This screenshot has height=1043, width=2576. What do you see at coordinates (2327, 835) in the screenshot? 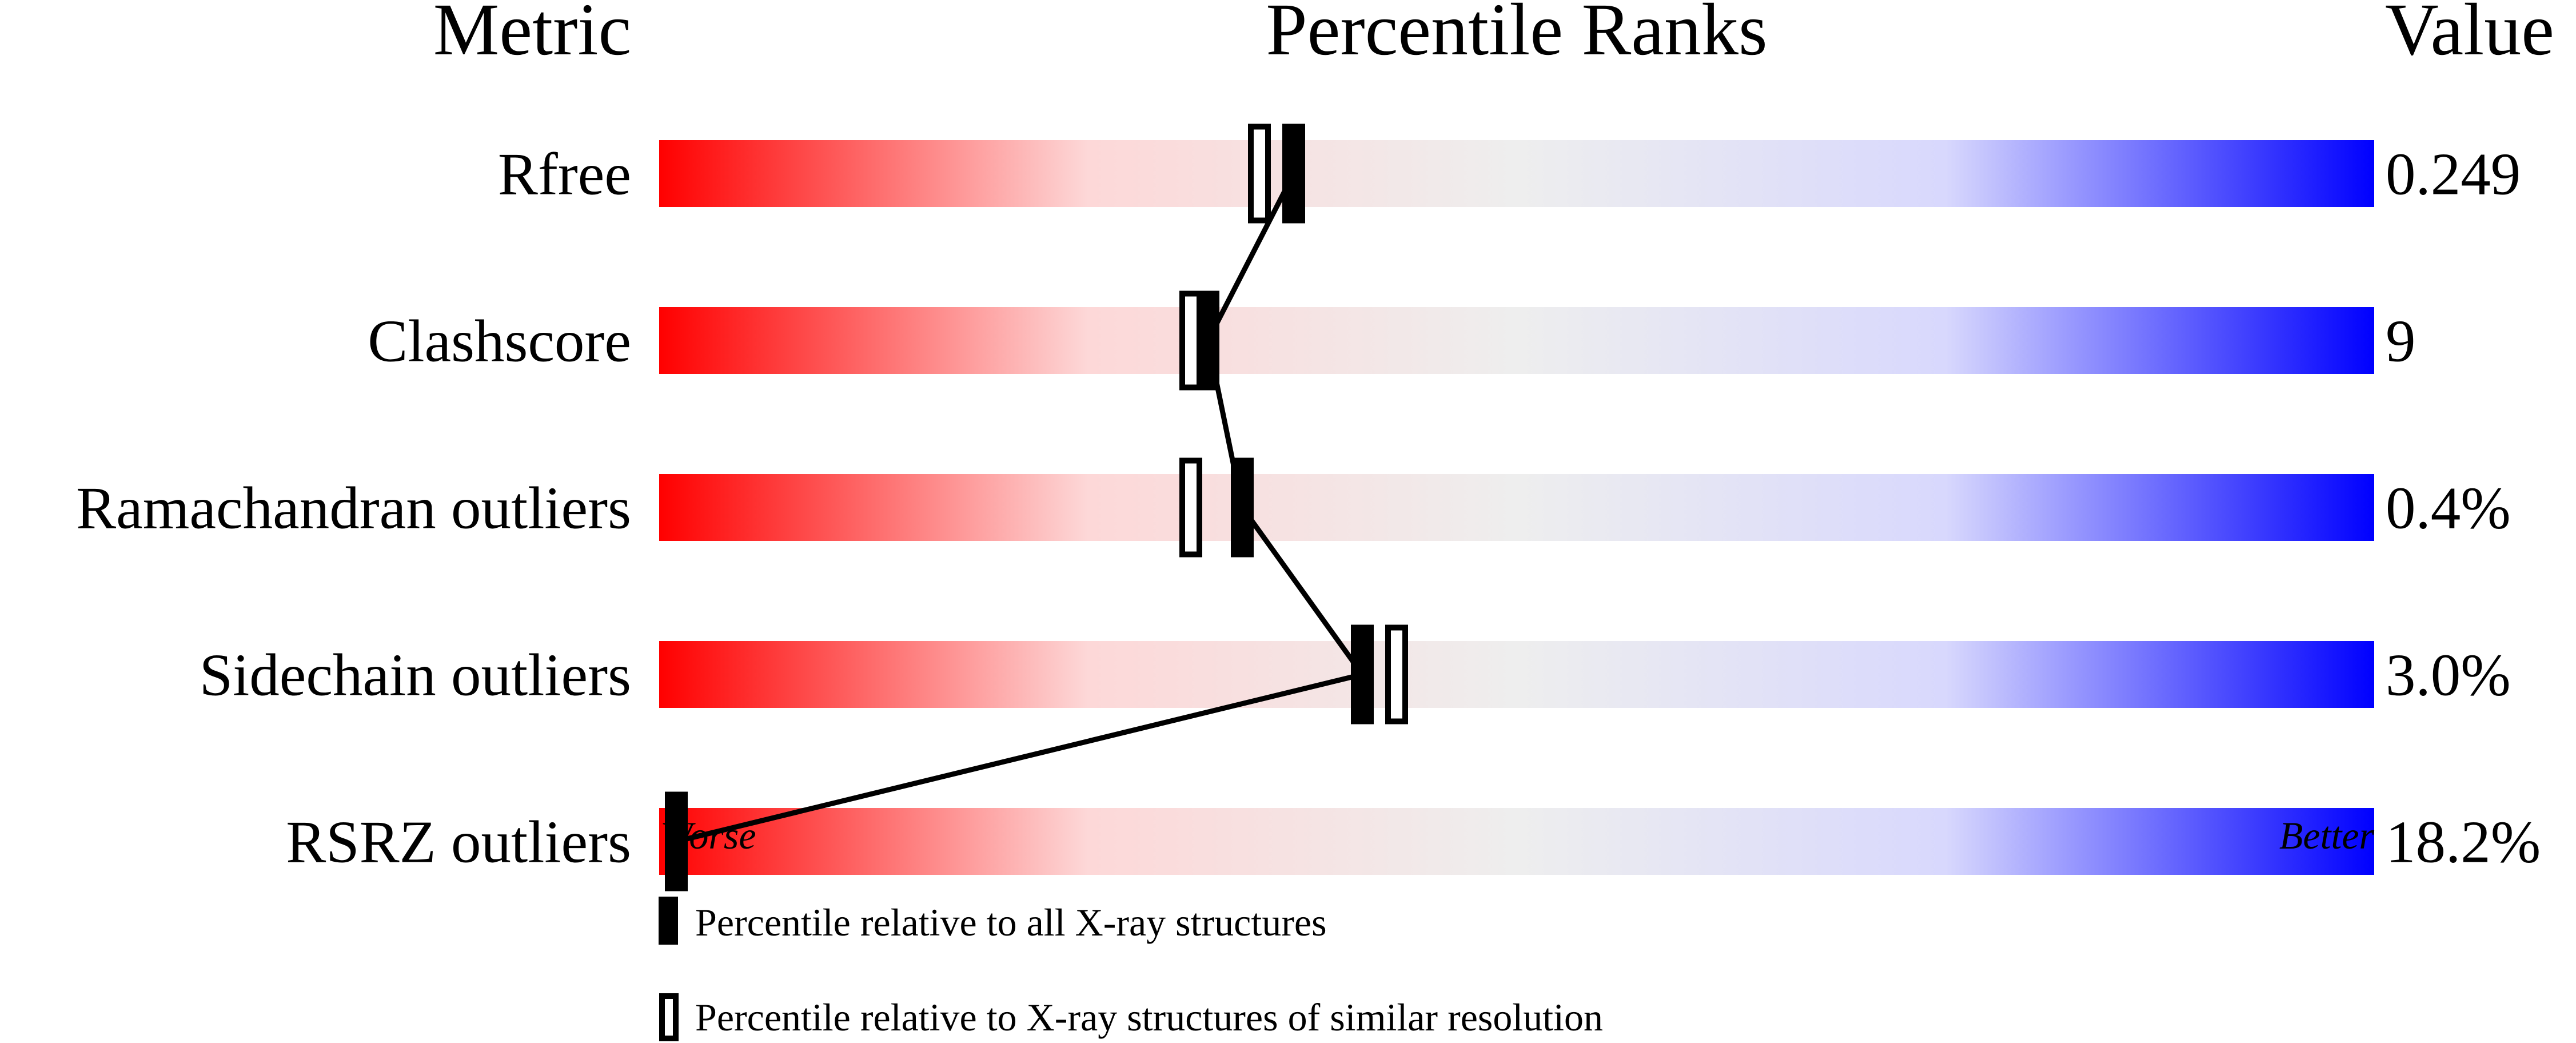
I see `better-label: Better` at bounding box center [2327, 835].